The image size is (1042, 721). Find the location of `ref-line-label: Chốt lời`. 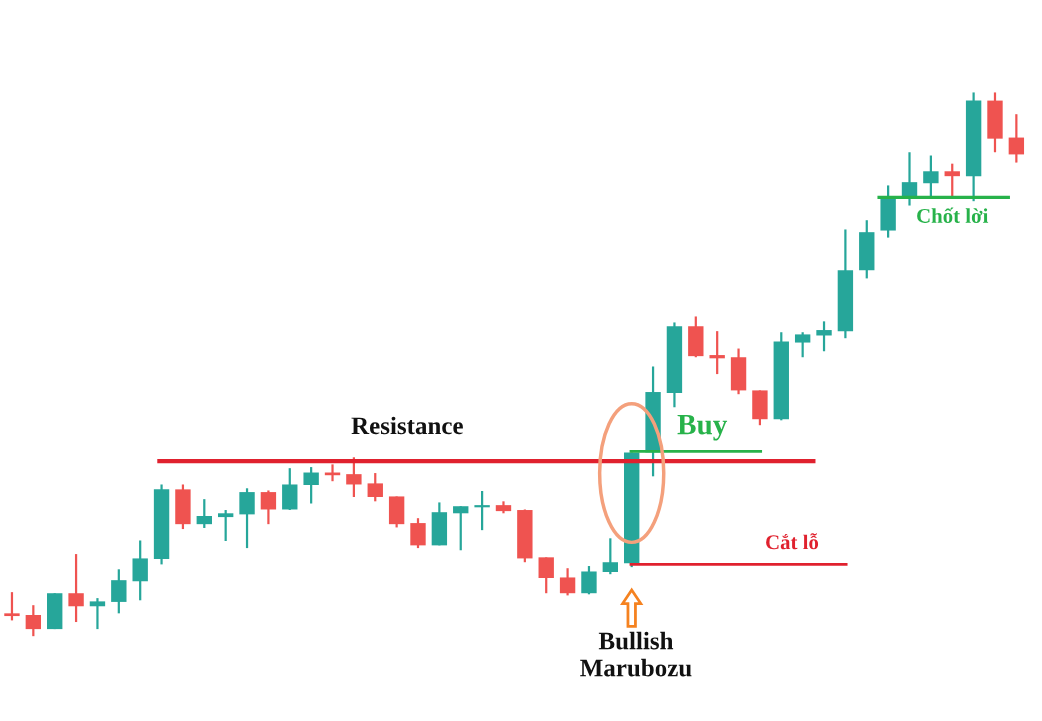

ref-line-label: Chốt lời is located at coordinates (953, 215).